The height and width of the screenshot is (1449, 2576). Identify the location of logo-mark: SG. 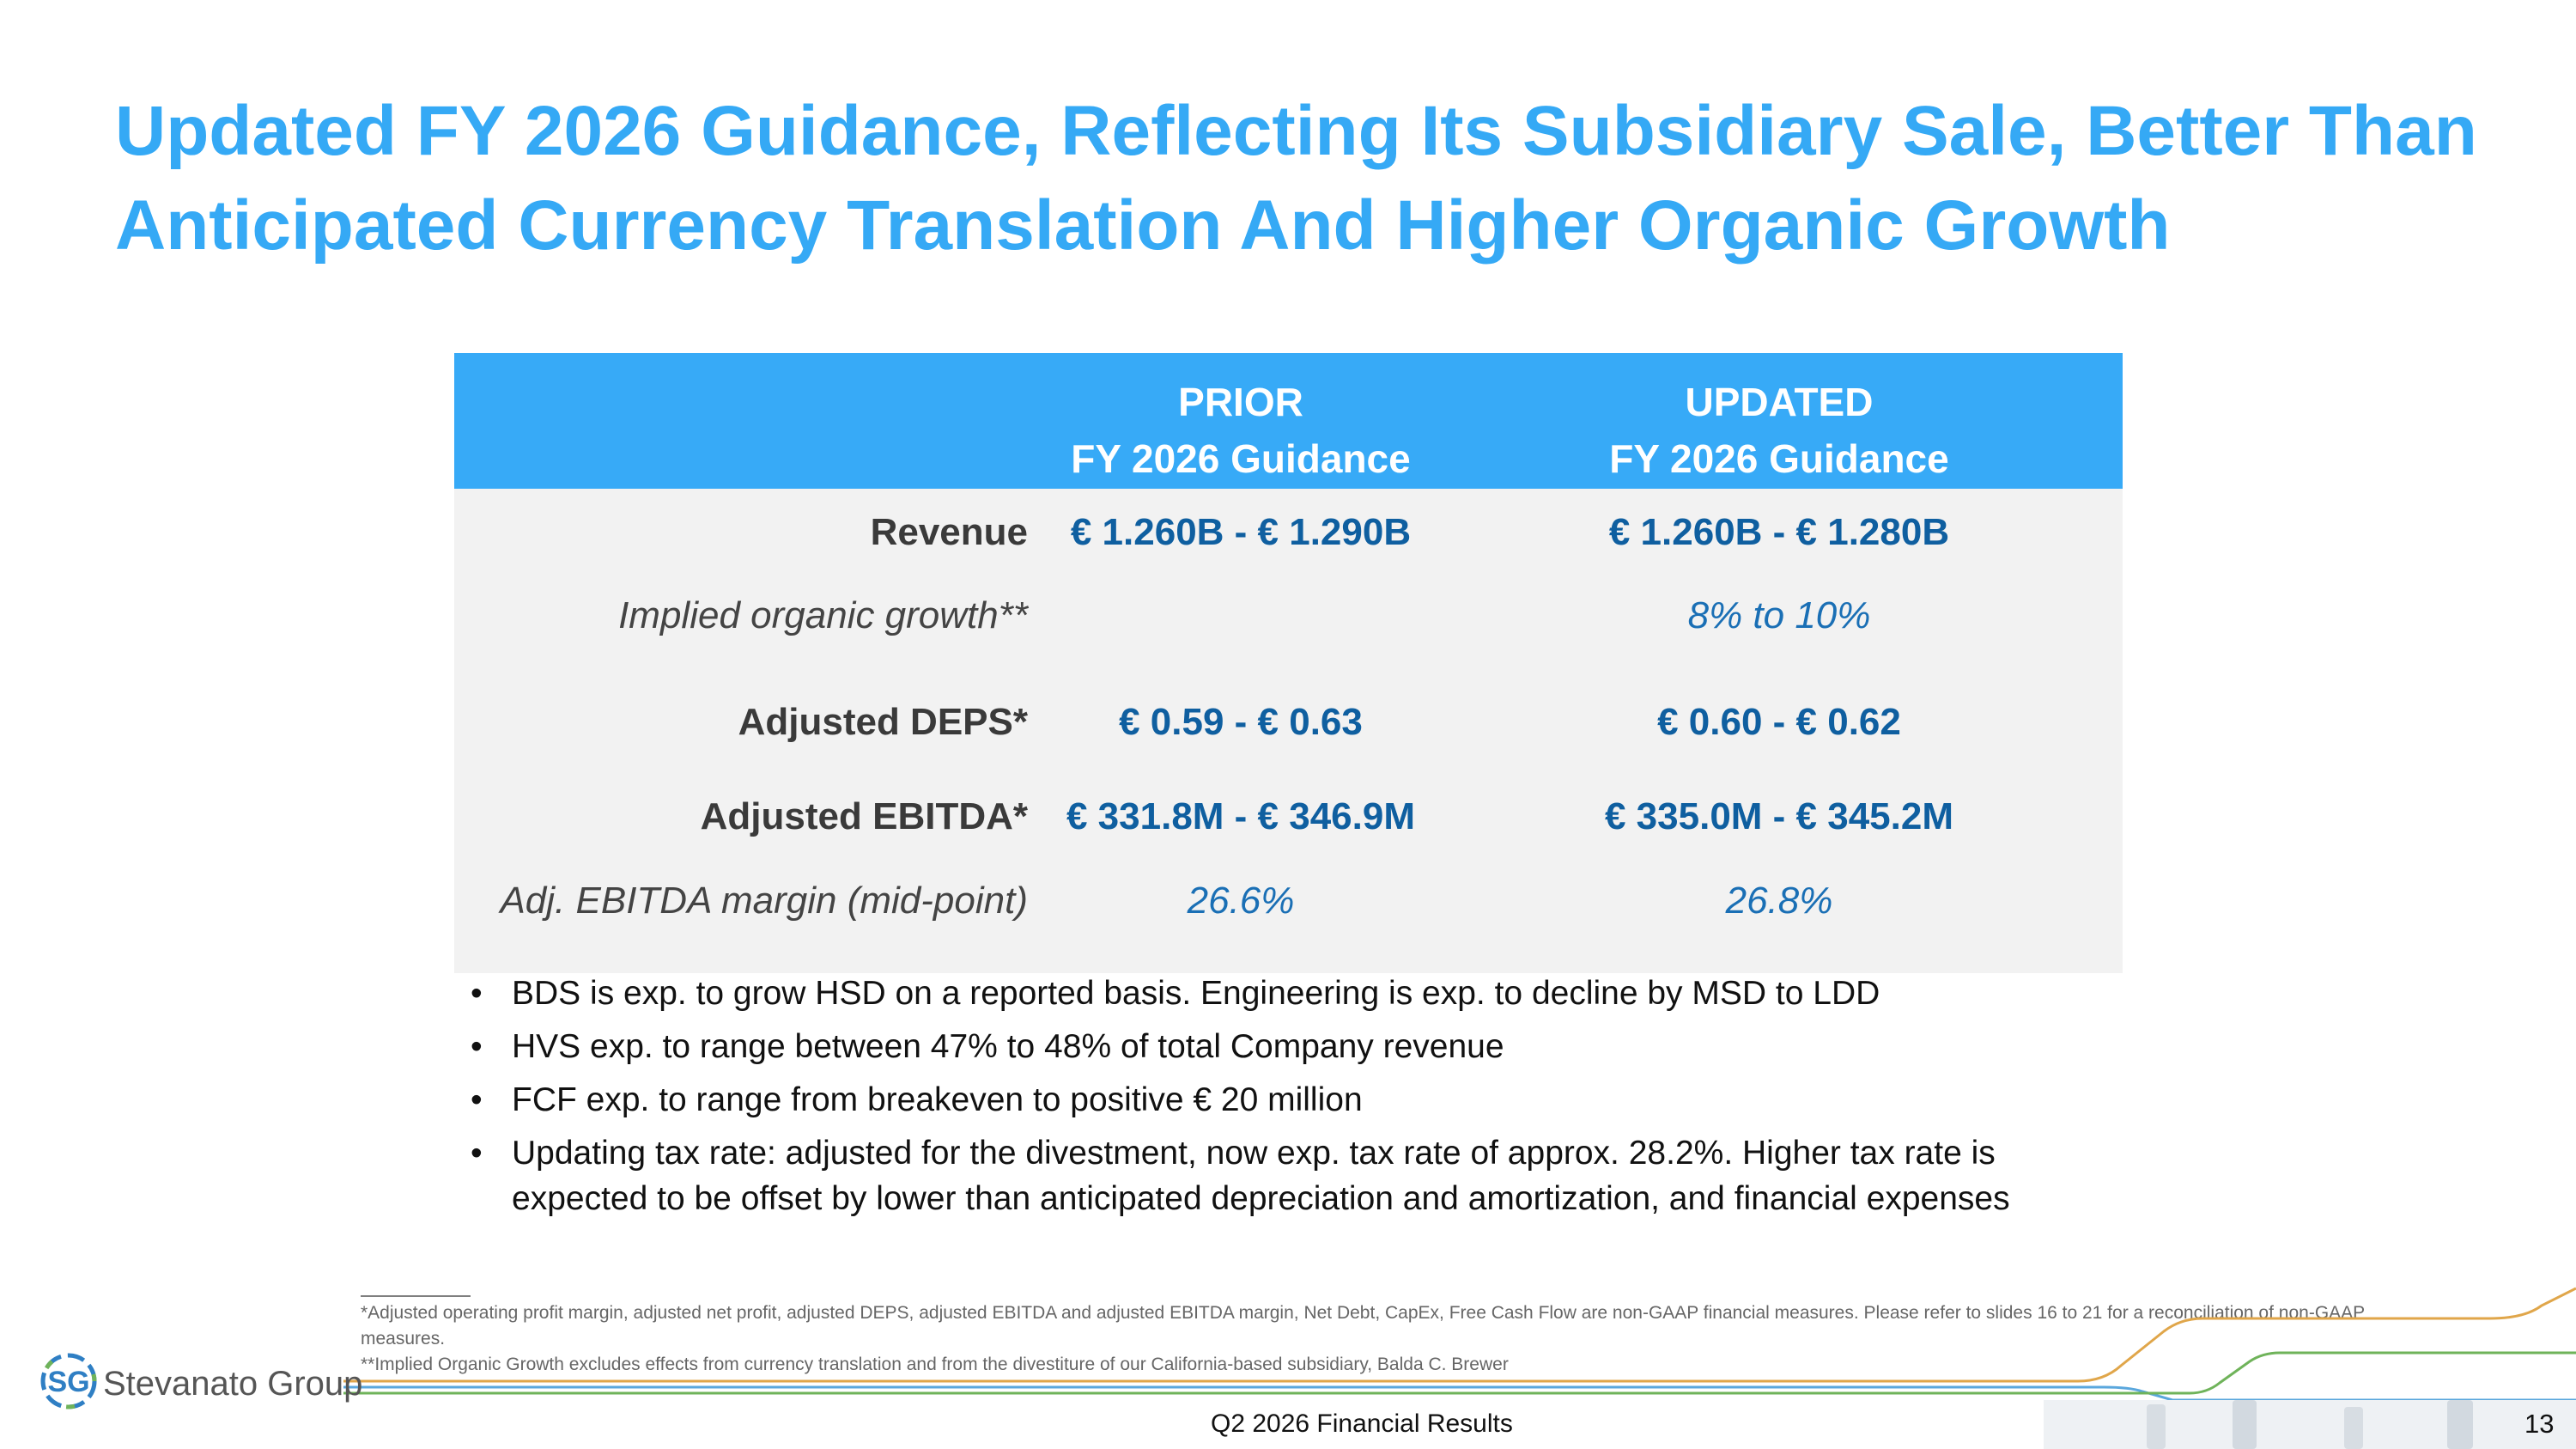
(68, 1382).